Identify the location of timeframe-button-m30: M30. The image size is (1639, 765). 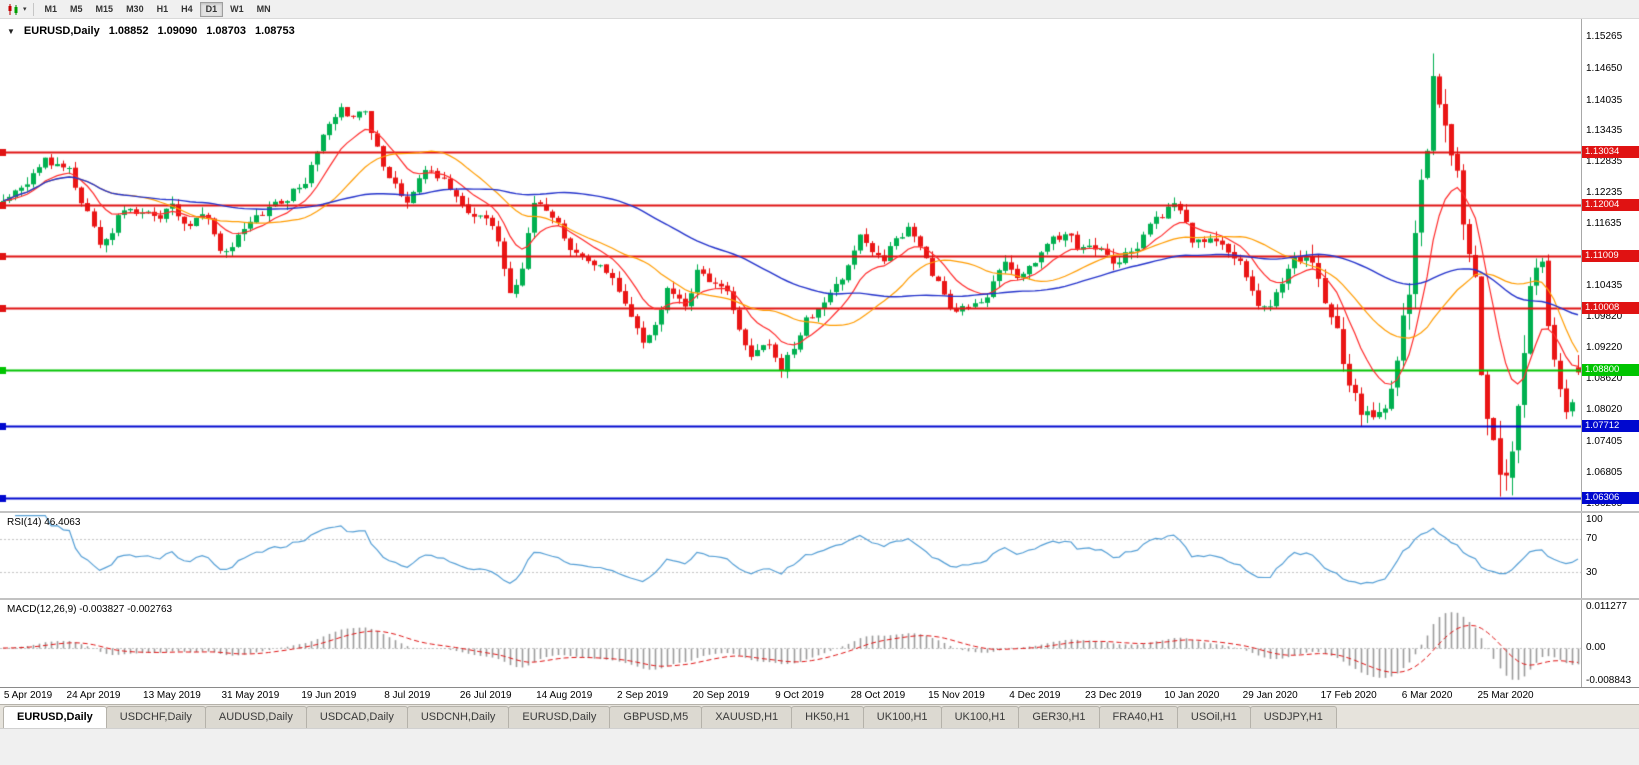
(135, 9).